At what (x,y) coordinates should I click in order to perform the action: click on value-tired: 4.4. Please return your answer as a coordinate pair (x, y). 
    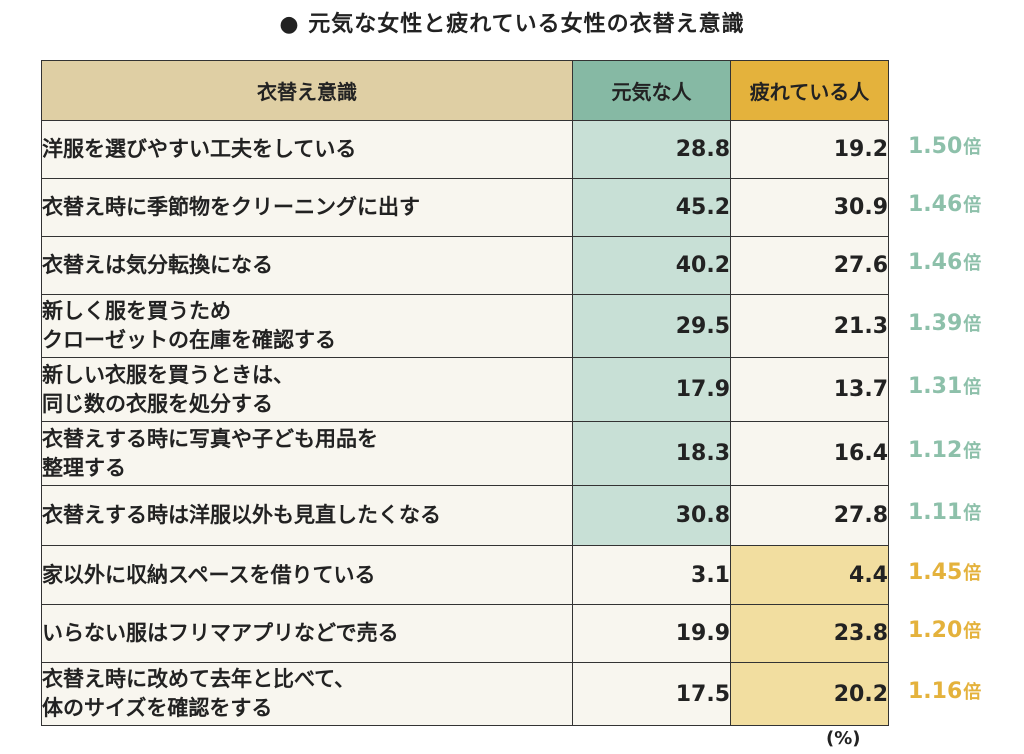
    Looking at the image, I should click on (809, 575).